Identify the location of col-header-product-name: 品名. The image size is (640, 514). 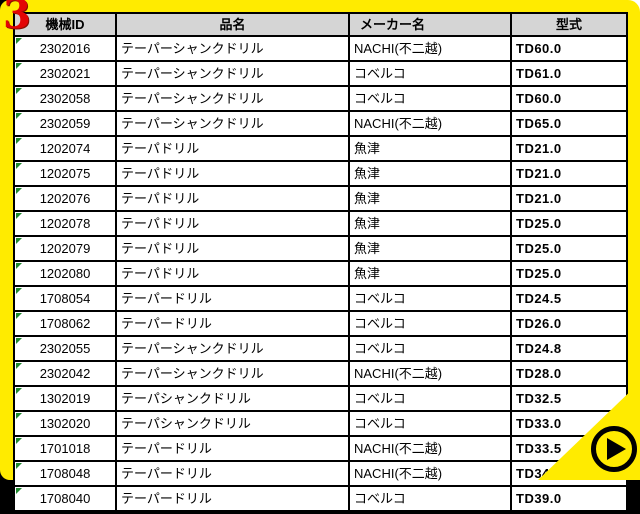
(232, 24).